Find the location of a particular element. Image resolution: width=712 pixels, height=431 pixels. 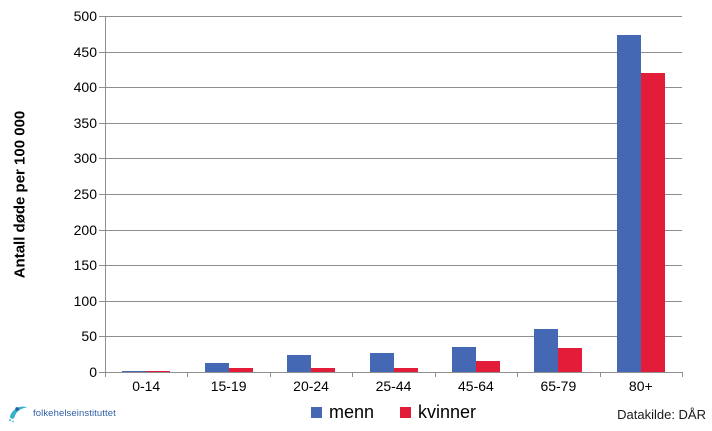

x-label-80+: 80+ is located at coordinates (640, 386).